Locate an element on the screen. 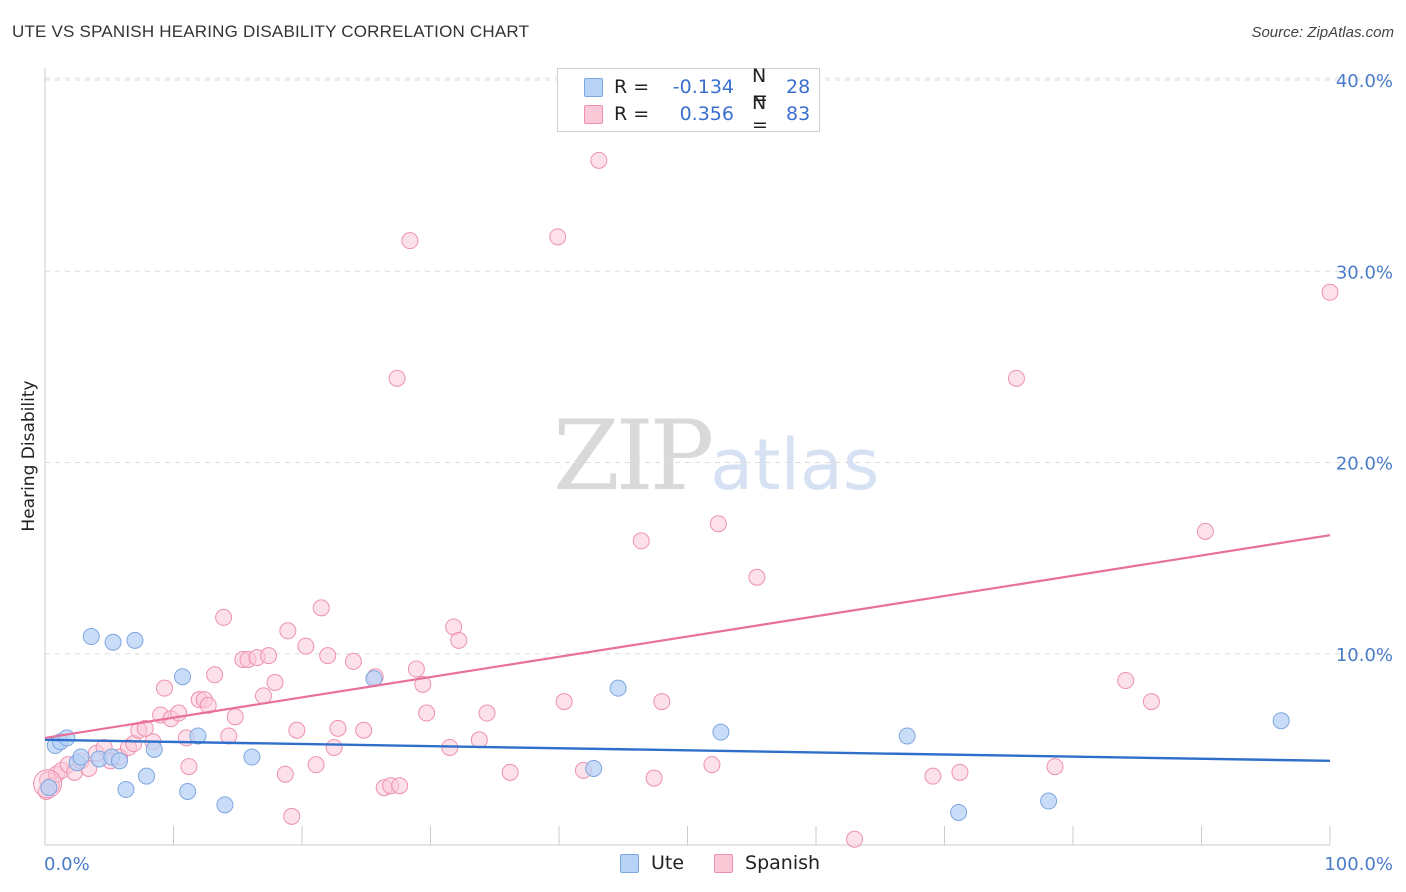  legend: R = -0.134 N = 28 R = 0.356 N = 83 is located at coordinates (688, 100).